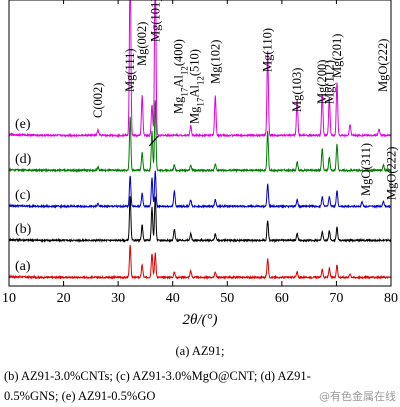  Describe the element at coordinates (227, 298) in the screenshot. I see `x-tick-label-50: 50` at that location.